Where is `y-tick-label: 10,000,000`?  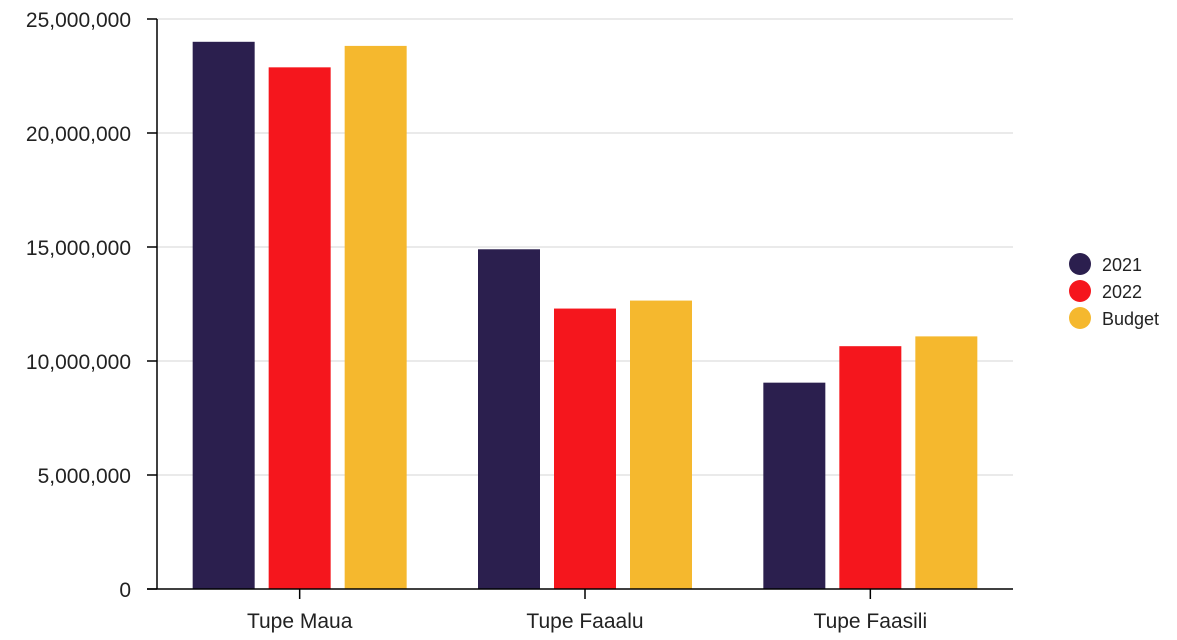 y-tick-label: 10,000,000 is located at coordinates (78, 362).